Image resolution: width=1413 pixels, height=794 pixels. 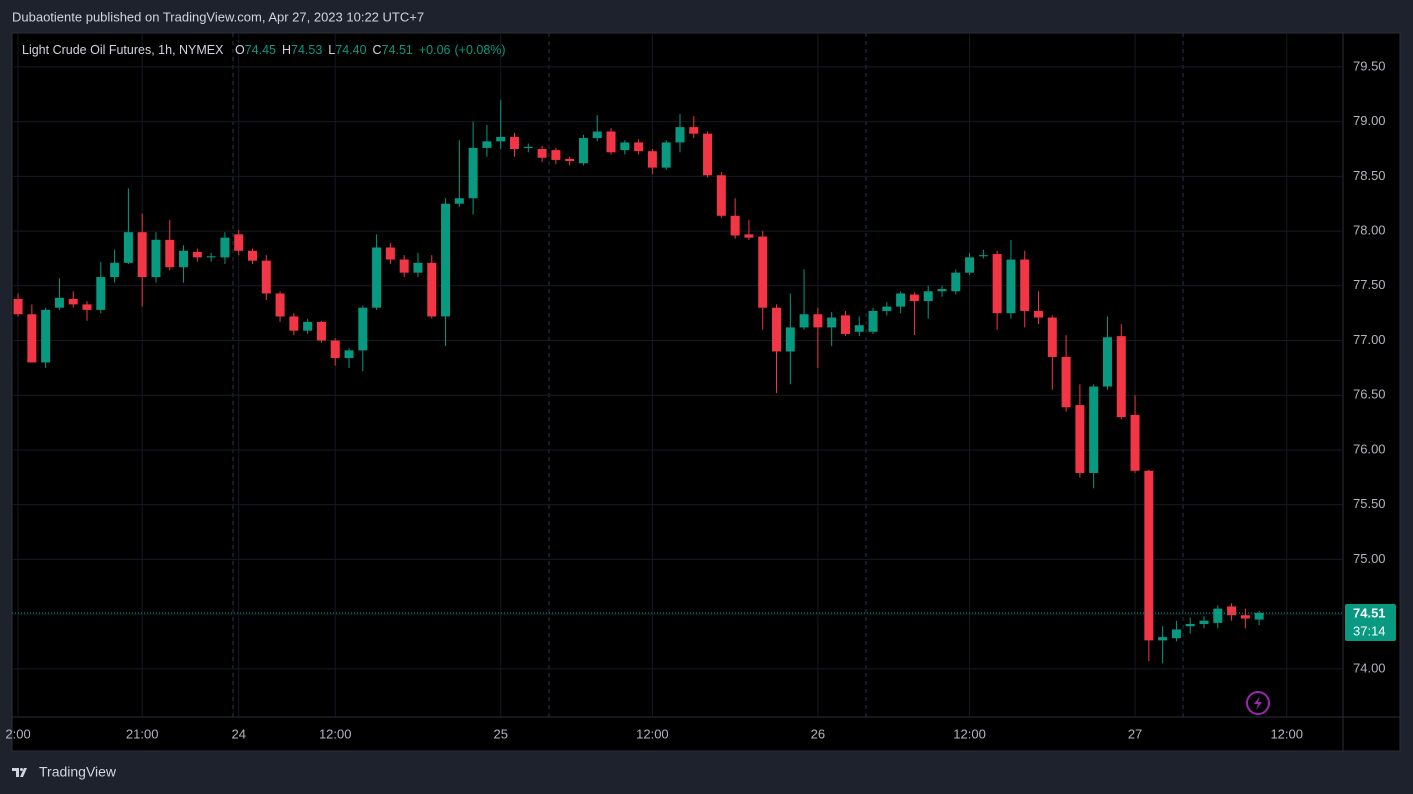 What do you see at coordinates (1369, 667) in the screenshot?
I see `y-tick-label: 74.00` at bounding box center [1369, 667].